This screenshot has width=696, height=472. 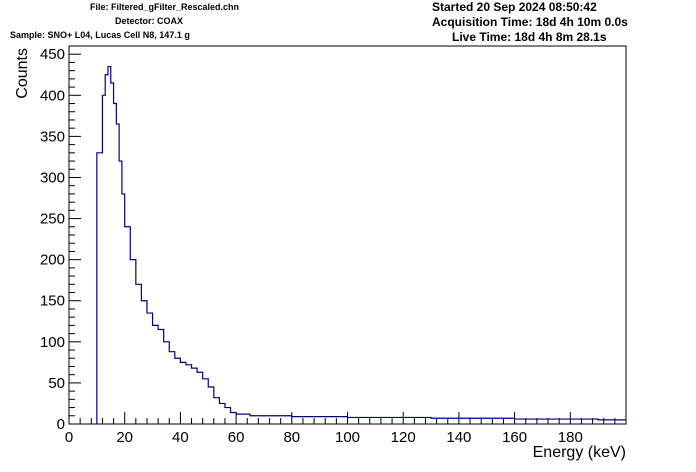 What do you see at coordinates (165, 7) in the screenshot?
I see `header-file: File: Filtered_gFilter_Rescaled.chn` at bounding box center [165, 7].